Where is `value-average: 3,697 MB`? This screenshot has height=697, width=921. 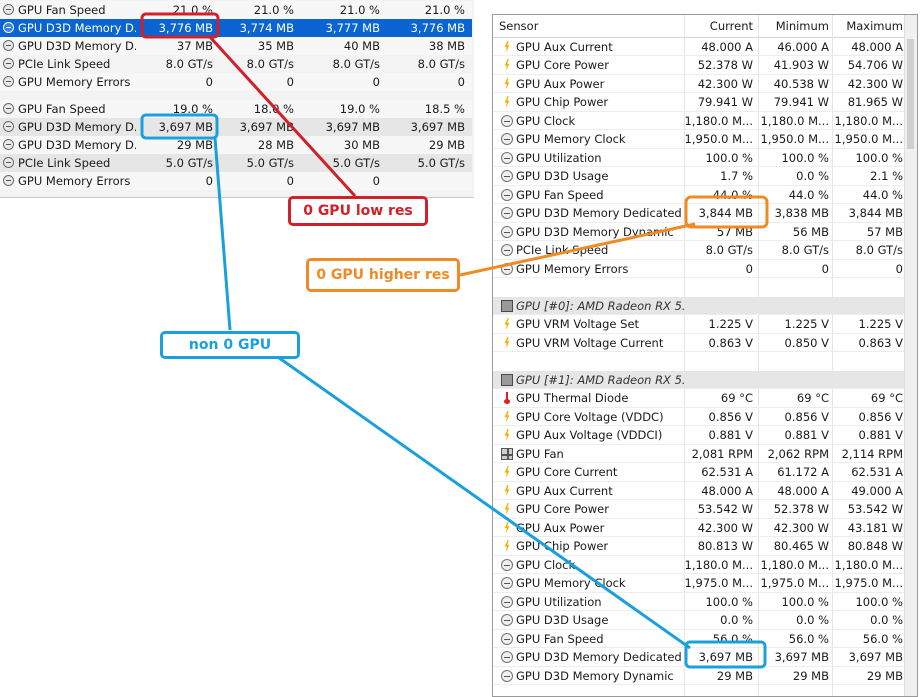 value-average: 3,697 MB is located at coordinates (437, 127).